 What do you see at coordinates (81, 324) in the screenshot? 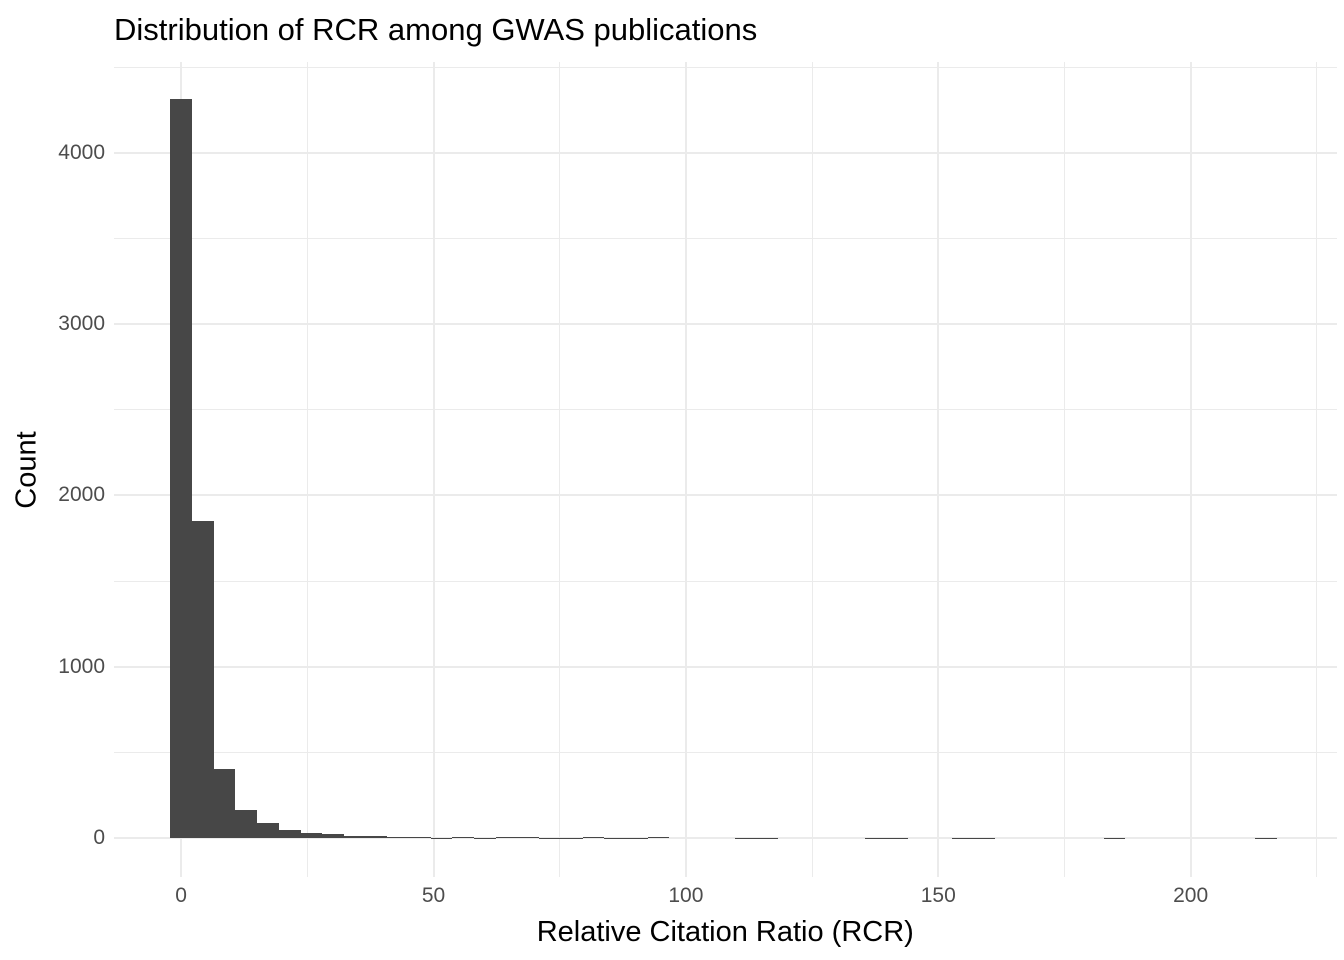
I see `y-axis-tick-label: 3000` at bounding box center [81, 324].